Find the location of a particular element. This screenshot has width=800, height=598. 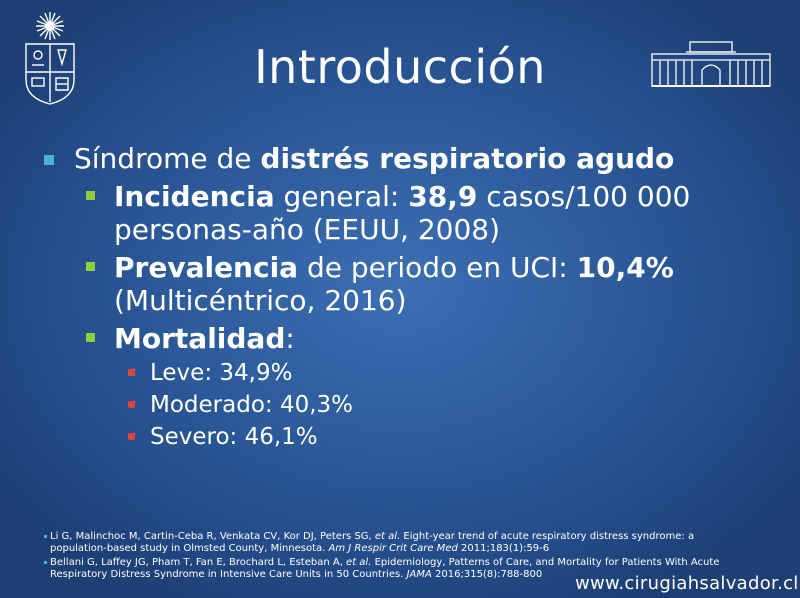

incidencia-mid: general: is located at coordinates (341, 196).